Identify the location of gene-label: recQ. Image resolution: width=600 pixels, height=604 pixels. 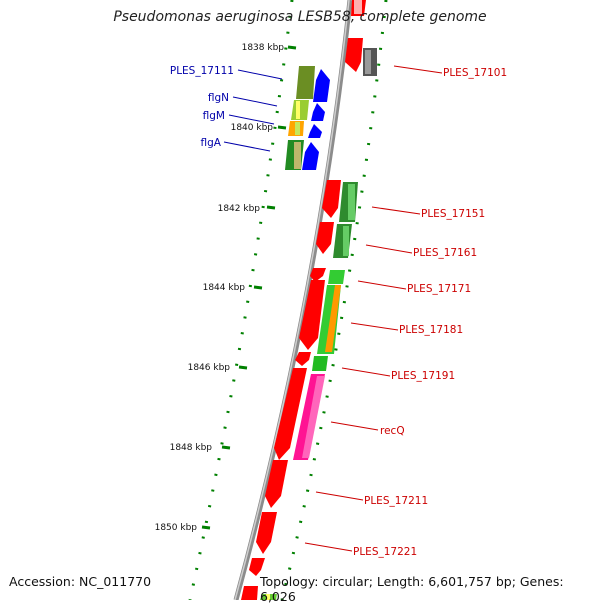
(392, 431).